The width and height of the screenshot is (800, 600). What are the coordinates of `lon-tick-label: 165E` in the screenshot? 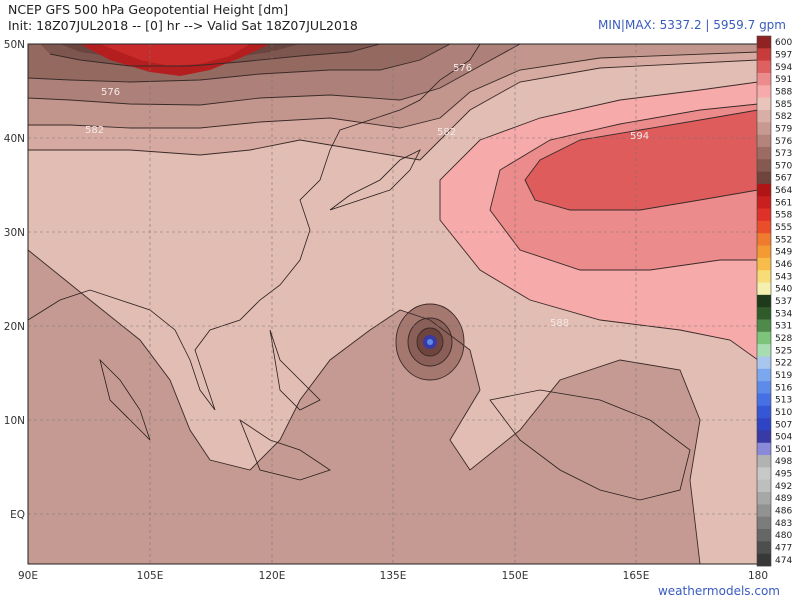 It's located at (636, 576).